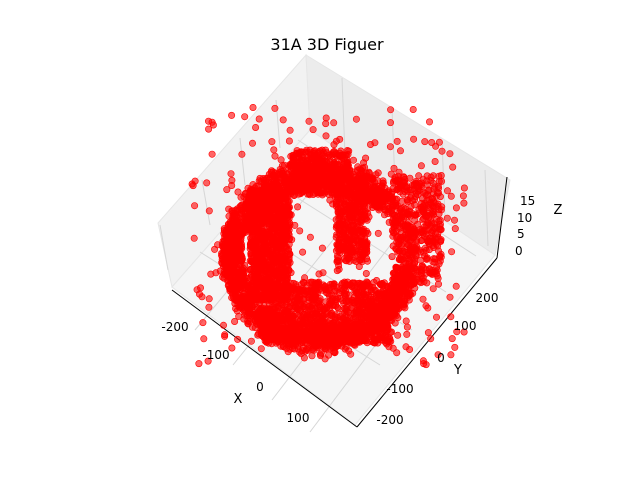 This screenshot has height=480, width=640. Describe the element at coordinates (427, 342) in the screenshot. I see `y-axis-line` at that location.